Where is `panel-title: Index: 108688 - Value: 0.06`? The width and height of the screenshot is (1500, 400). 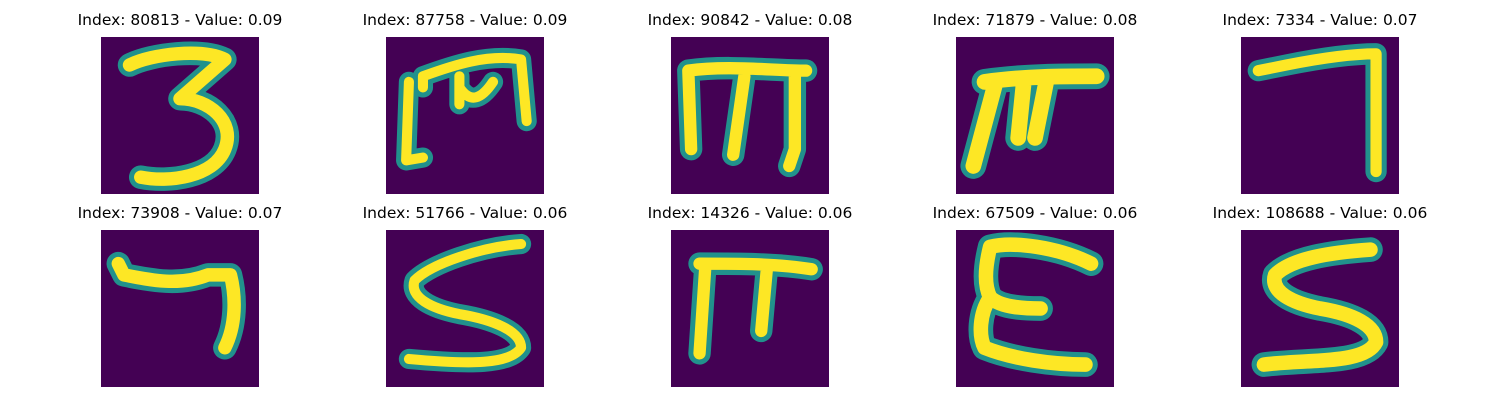
panel-title: Index: 108688 - Value: 0.06 is located at coordinates (1320, 213).